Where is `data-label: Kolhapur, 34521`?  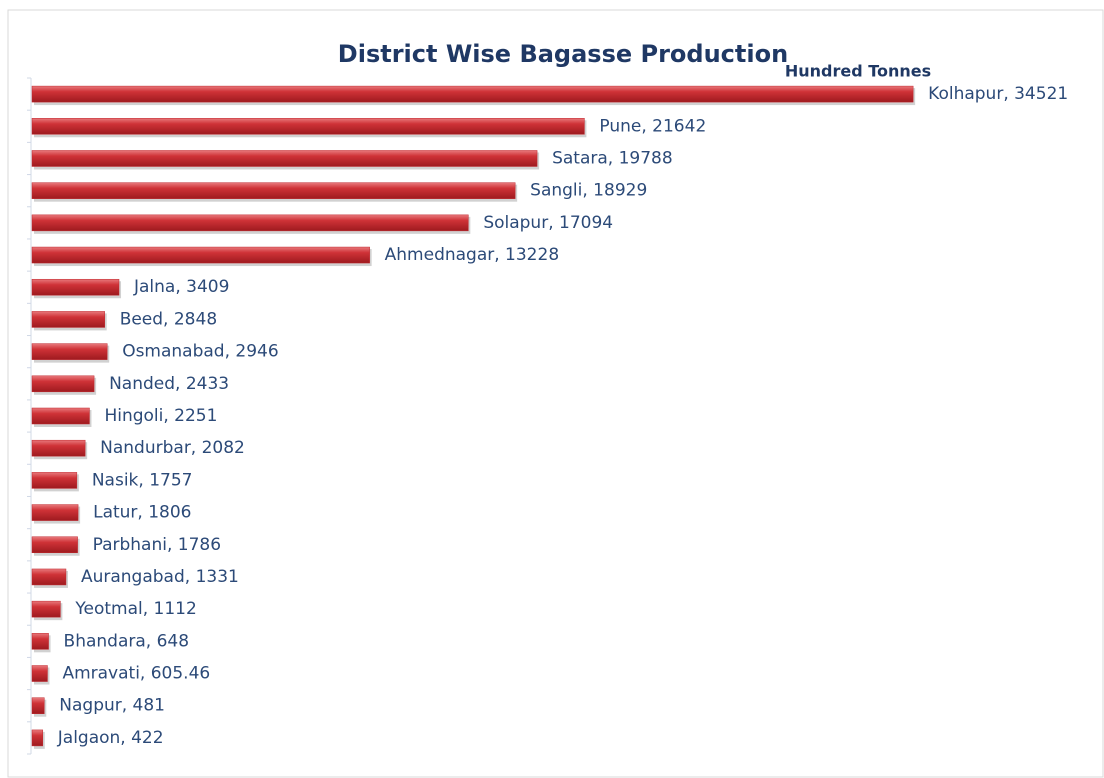
data-label: Kolhapur, 34521 is located at coordinates (998, 94).